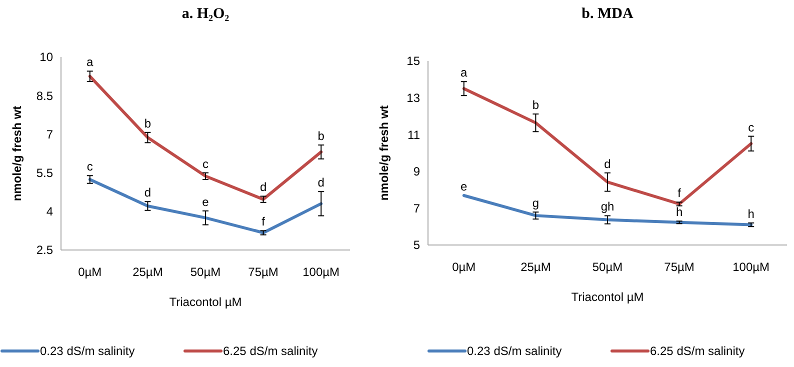 This screenshot has height=367, width=794. What do you see at coordinates (413, 61) in the screenshot?
I see `y-tick-label: 15` at bounding box center [413, 61].